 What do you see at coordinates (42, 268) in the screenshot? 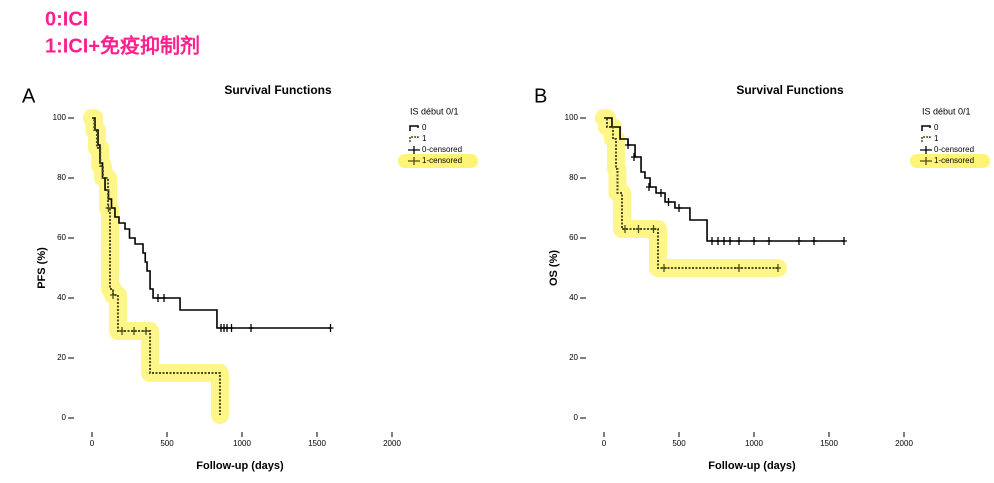
I see `y-axis-label: PFS (%)` at bounding box center [42, 268].